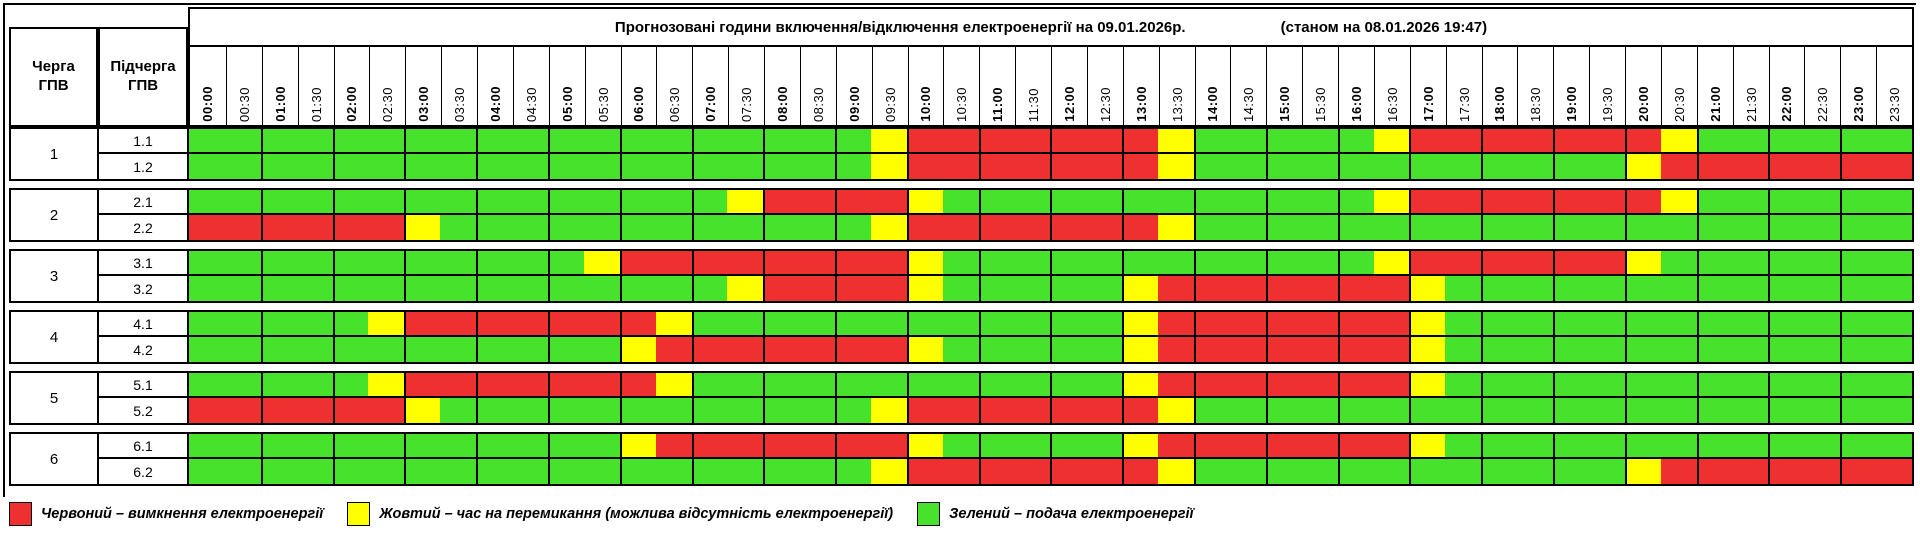  Describe the element at coordinates (458, 471) in the screenshot. I see `slot-6.2-03:30` at that location.